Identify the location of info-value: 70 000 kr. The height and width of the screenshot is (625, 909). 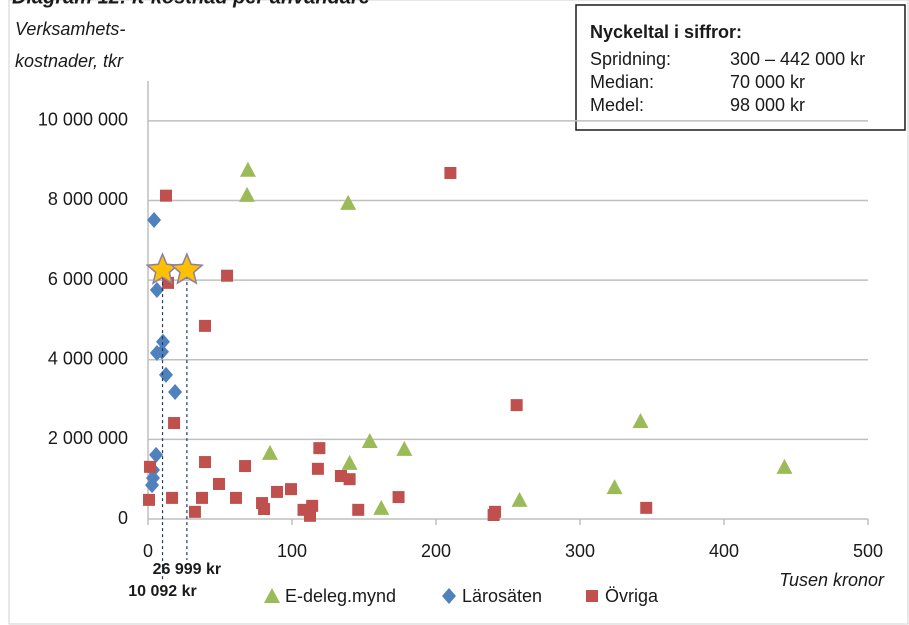
(767, 82).